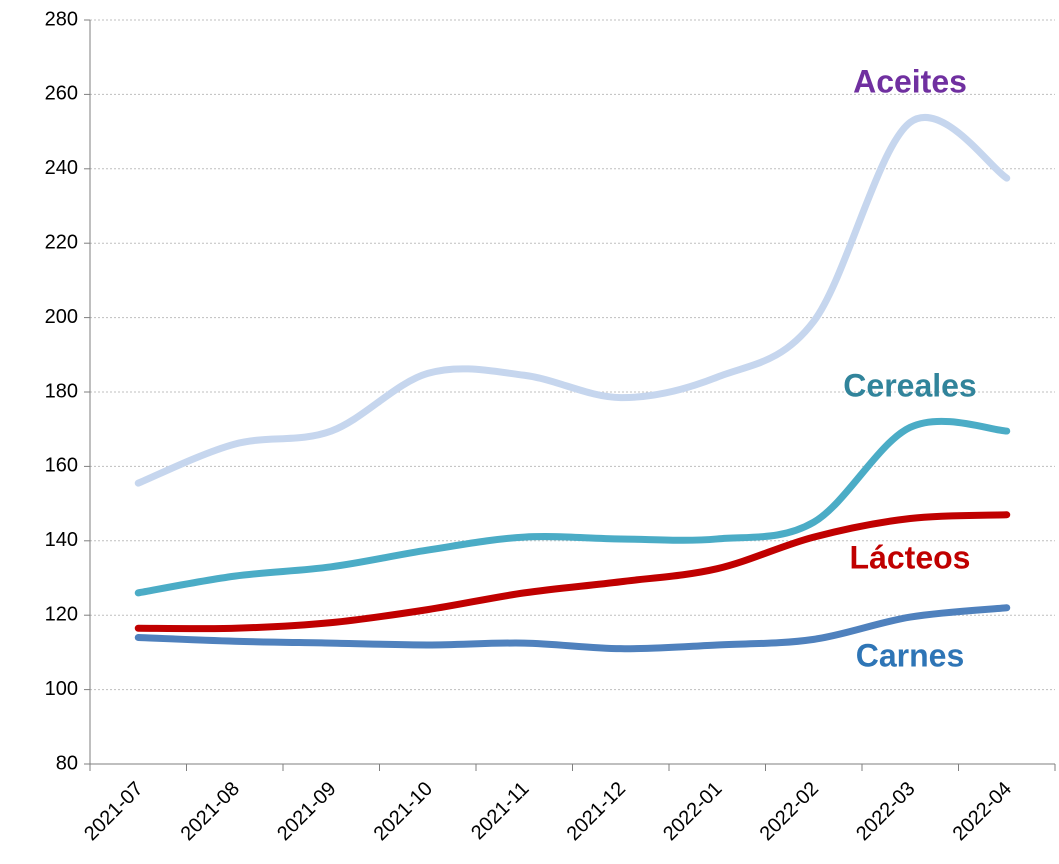  Describe the element at coordinates (61, 466) in the screenshot. I see `y-tick-label: 160` at that location.